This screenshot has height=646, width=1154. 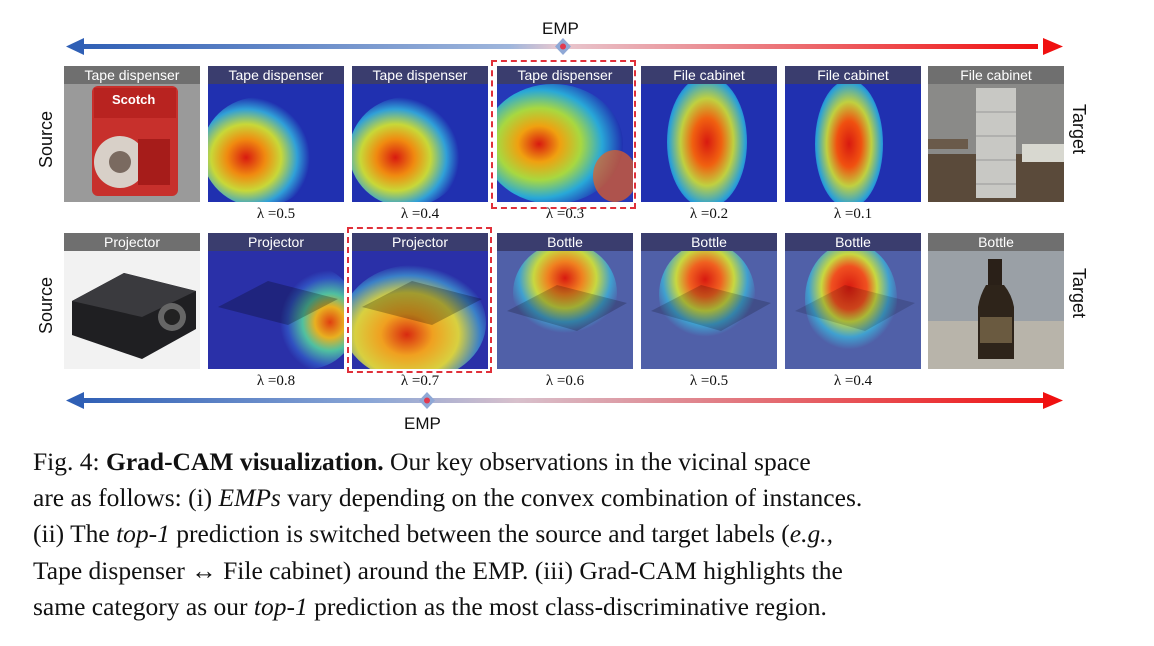 I want to click on caption-text: are as follows: (i), so click(x=126, y=498).